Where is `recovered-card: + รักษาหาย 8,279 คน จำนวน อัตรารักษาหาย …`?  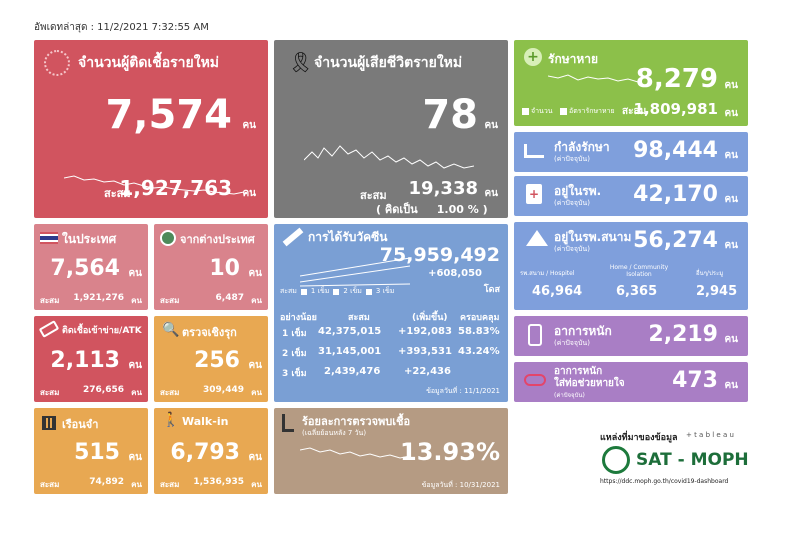 recovered-card: + รักษาหาย 8,279 คน จำนวน อัตรารักษาหาย … is located at coordinates (631, 83).